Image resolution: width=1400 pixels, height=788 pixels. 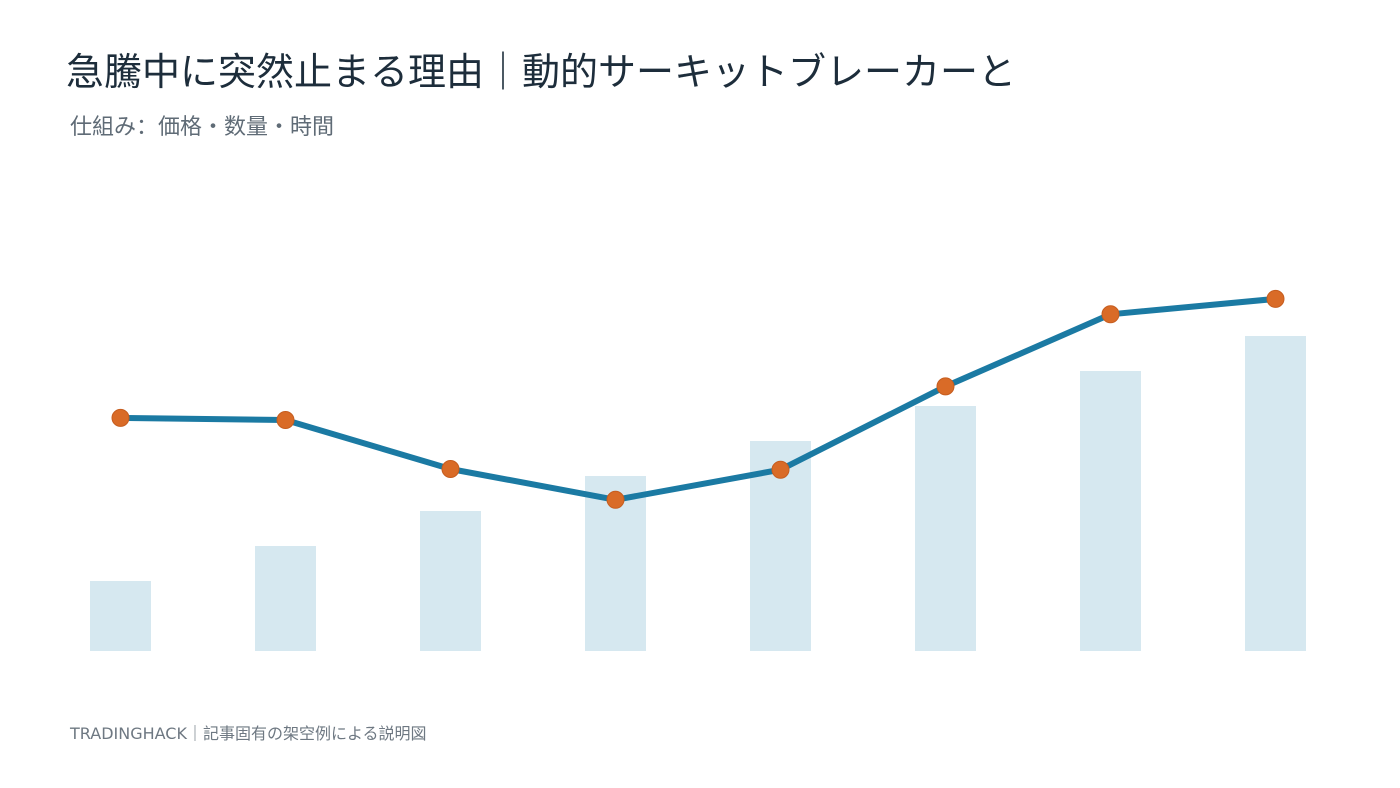 I want to click on chart-title: 急騰中に突然止まる理由｜動的サーキットブレーカーと, so click(x=541, y=72).